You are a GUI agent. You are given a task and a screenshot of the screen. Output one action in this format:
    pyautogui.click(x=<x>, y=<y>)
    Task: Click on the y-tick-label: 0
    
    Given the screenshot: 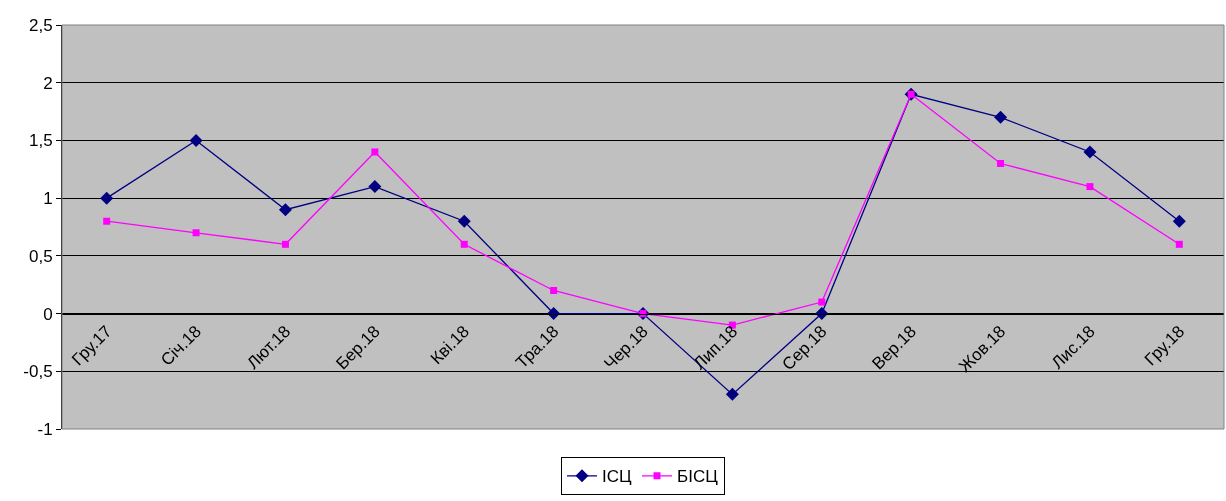 What is the action you would take?
    pyautogui.click(x=48, y=314)
    